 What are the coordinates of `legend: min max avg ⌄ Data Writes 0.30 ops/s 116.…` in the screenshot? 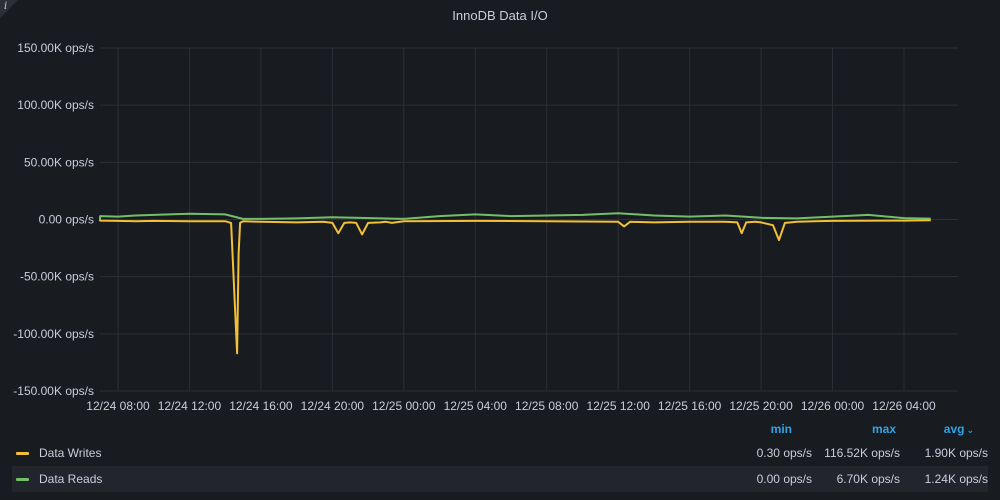 It's located at (500, 455).